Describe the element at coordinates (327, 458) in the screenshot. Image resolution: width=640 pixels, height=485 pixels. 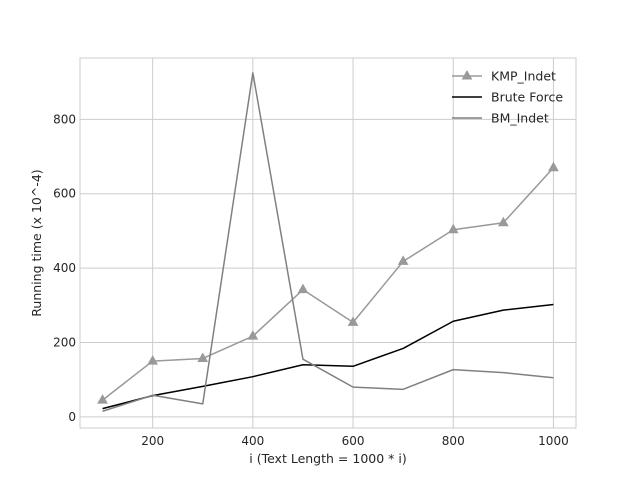
I see `x-axis-title: i (Text Length = 1000 * i)` at that location.